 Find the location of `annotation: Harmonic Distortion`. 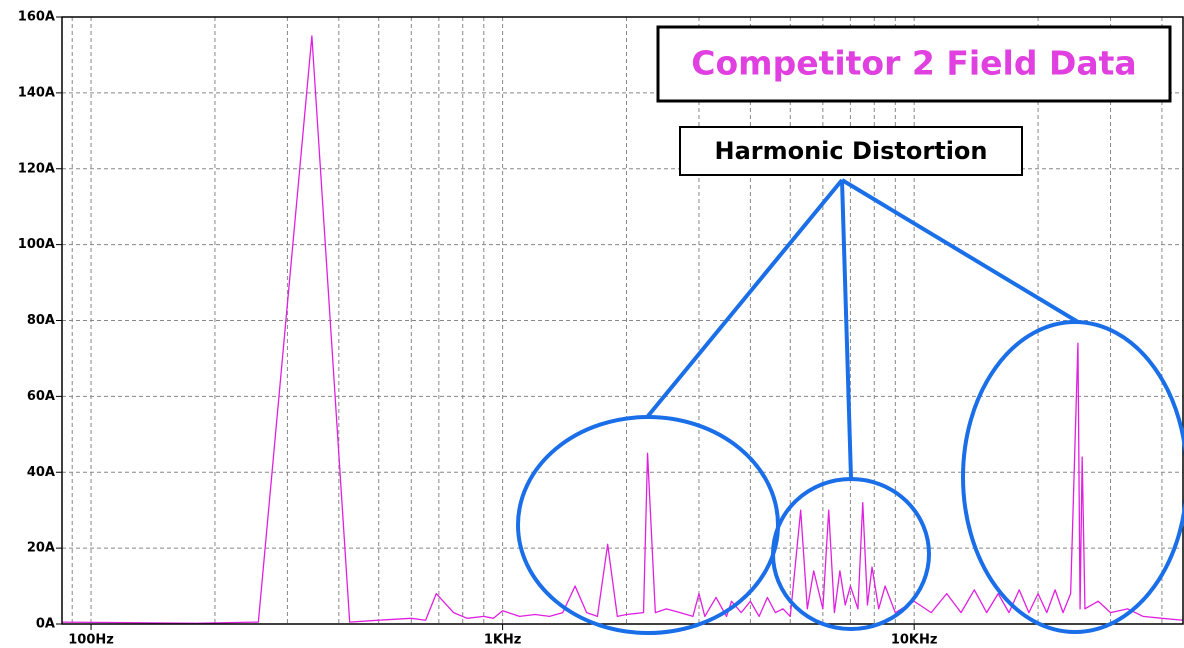

annotation: Harmonic Distortion is located at coordinates (850, 151).